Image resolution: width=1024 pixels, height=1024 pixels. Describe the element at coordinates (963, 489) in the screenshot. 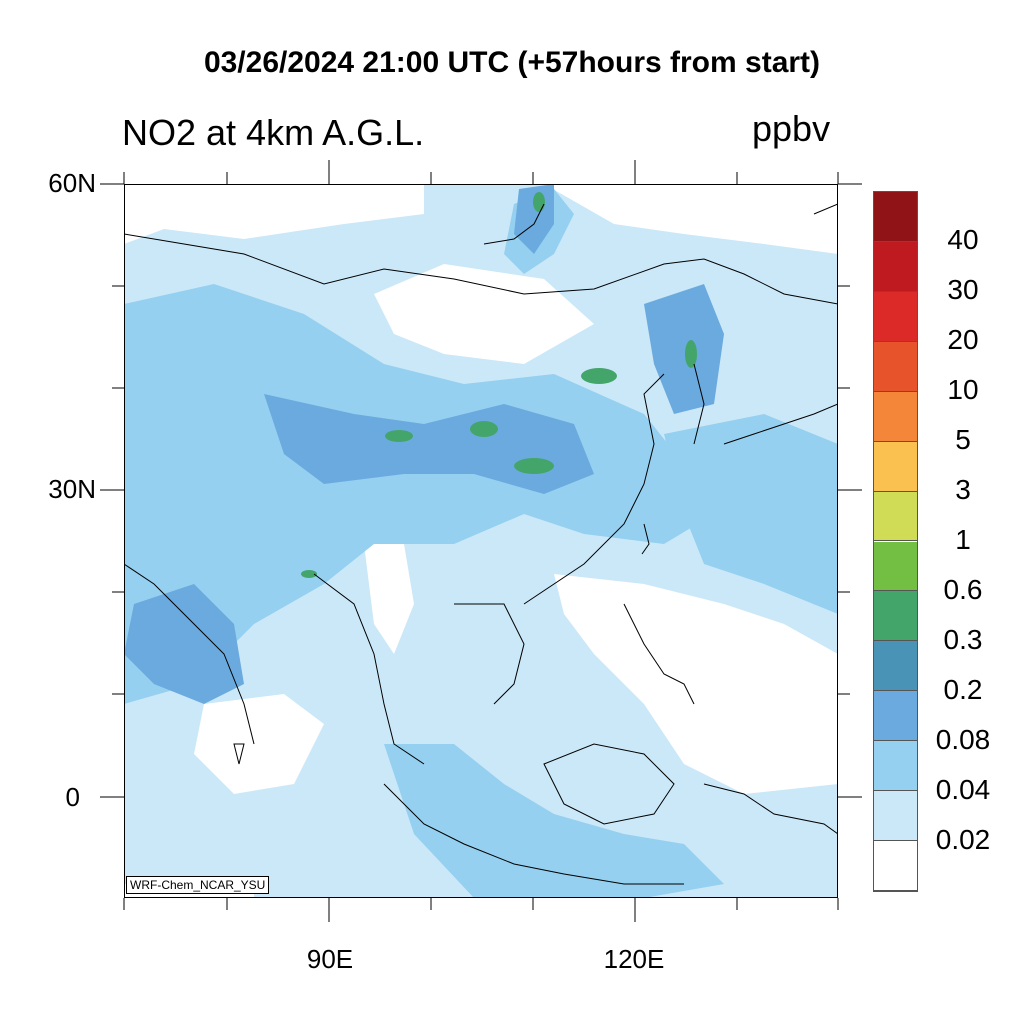

I see `colorbar-label: 3` at that location.